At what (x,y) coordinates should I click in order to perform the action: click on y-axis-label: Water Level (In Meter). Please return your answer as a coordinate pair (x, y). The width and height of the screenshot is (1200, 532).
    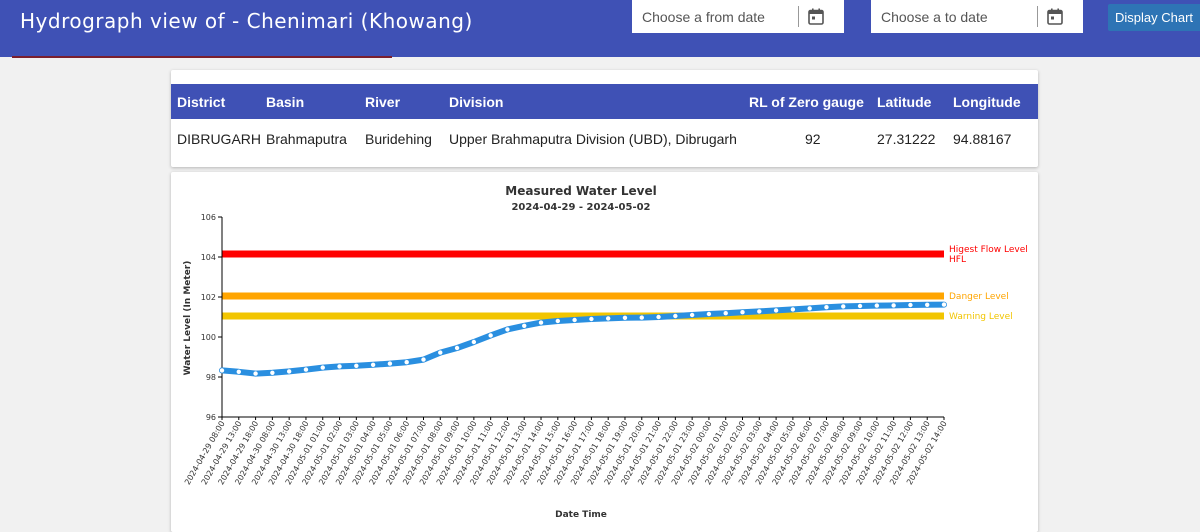
    Looking at the image, I should click on (188, 318).